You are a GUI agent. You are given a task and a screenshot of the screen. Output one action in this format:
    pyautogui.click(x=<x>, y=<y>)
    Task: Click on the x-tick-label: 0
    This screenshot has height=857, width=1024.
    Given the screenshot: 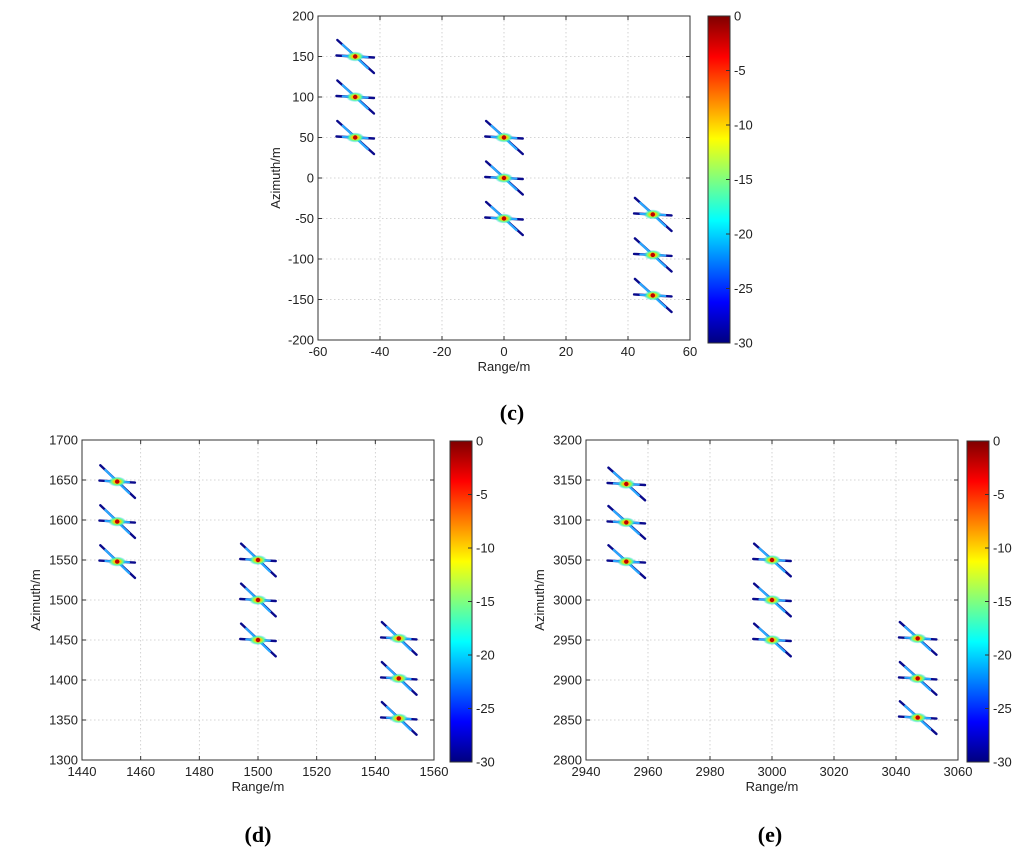 What is the action you would take?
    pyautogui.click(x=503, y=351)
    